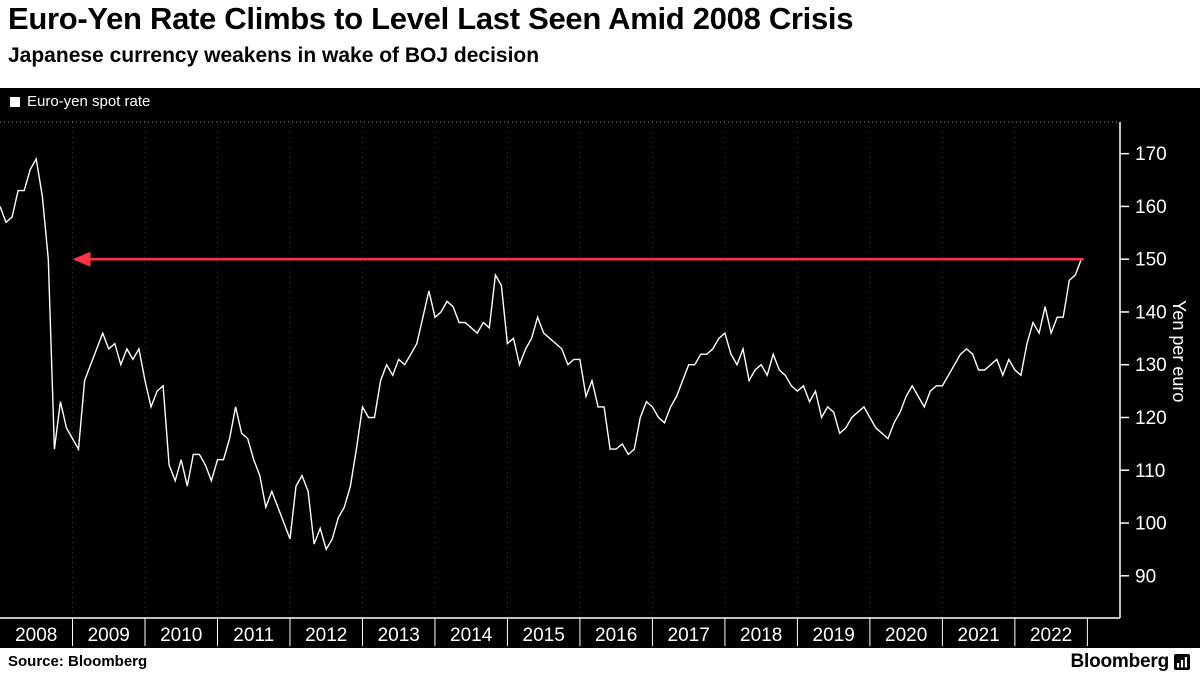 This screenshot has width=1200, height=675. I want to click on x-axis-year-label: 2009, so click(109, 635).